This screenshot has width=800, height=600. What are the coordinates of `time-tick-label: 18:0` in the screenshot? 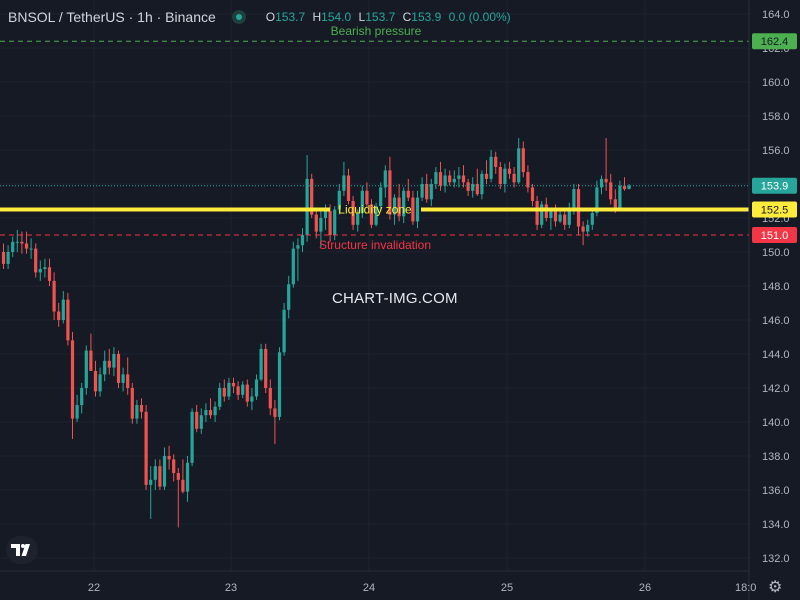 It's located at (745, 588).